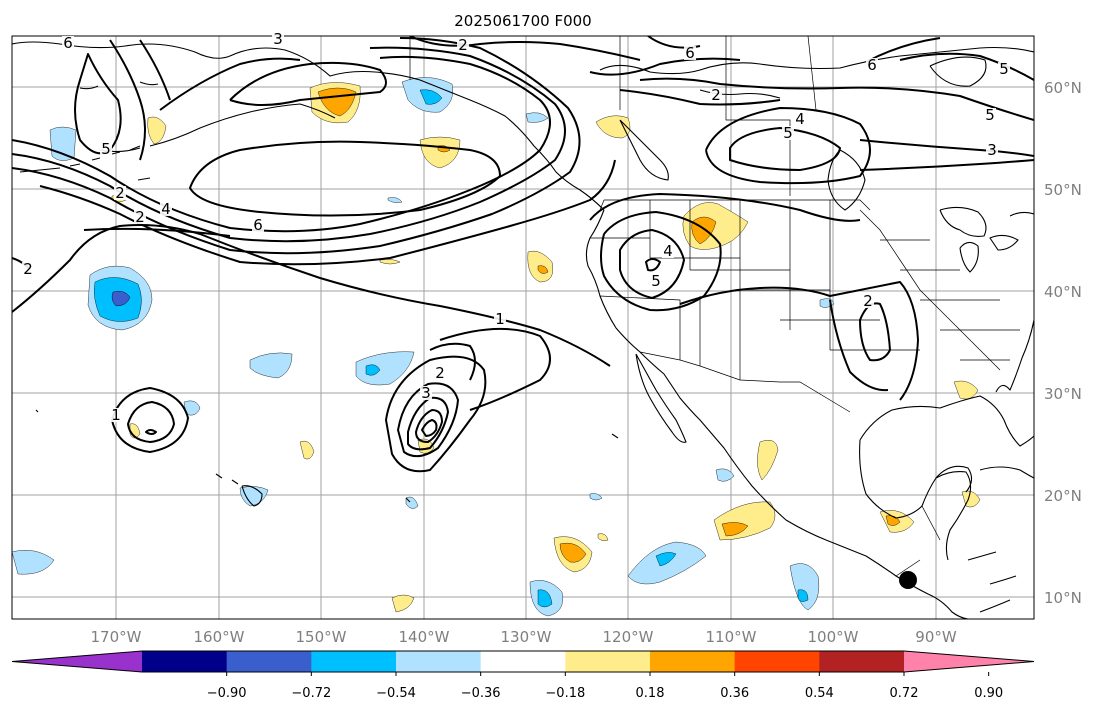 The width and height of the screenshot is (1105, 712). What do you see at coordinates (311, 693) in the screenshot?
I see `colorbar-tick-label: −0.72` at bounding box center [311, 693].